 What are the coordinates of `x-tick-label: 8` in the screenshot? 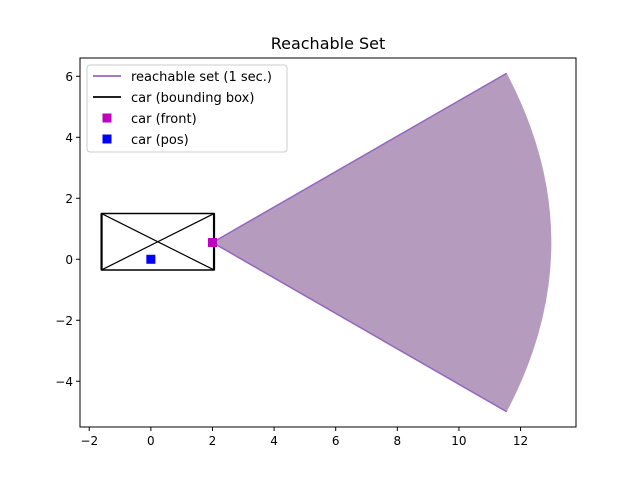 It's located at (397, 441).